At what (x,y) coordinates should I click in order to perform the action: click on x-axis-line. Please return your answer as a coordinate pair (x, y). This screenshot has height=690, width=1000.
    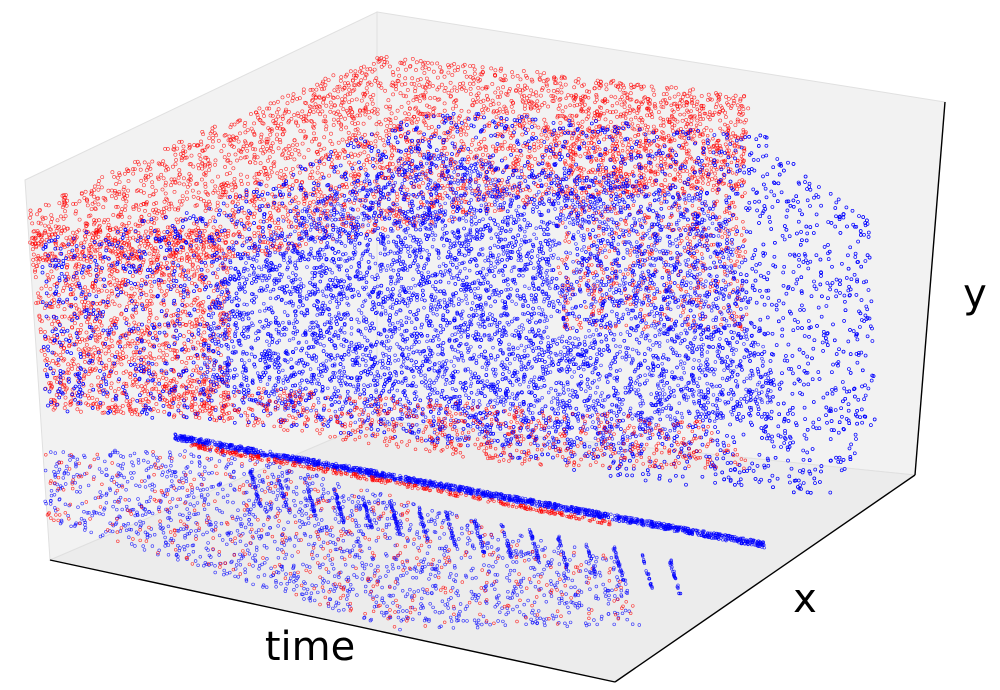
    Looking at the image, I should click on (765, 578).